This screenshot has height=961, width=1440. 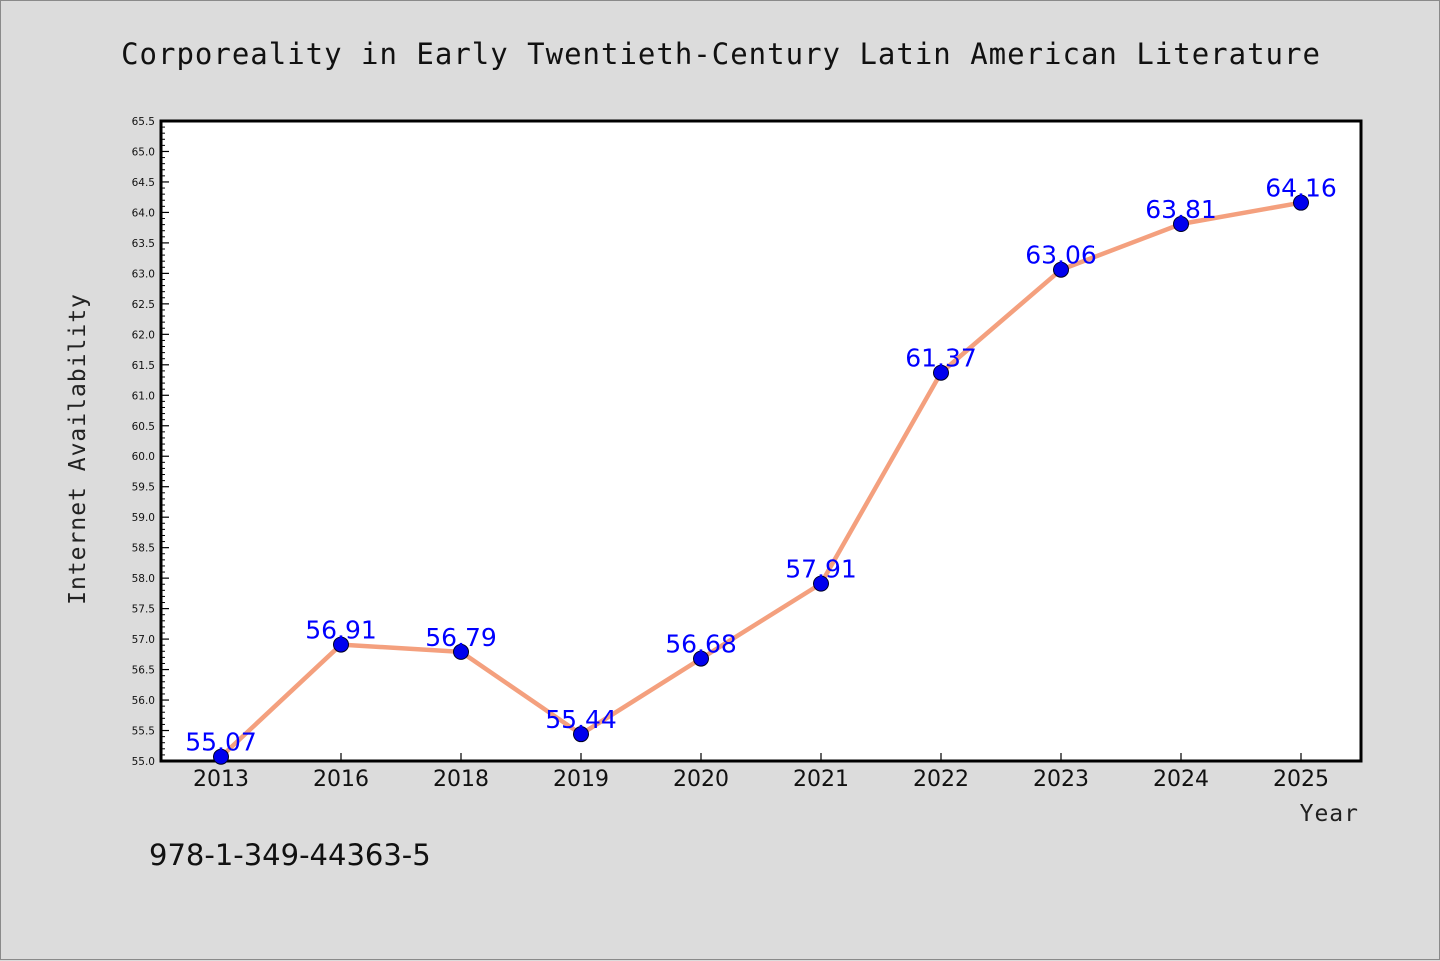 I want to click on data-label: 63.06, so click(x=1061, y=255).